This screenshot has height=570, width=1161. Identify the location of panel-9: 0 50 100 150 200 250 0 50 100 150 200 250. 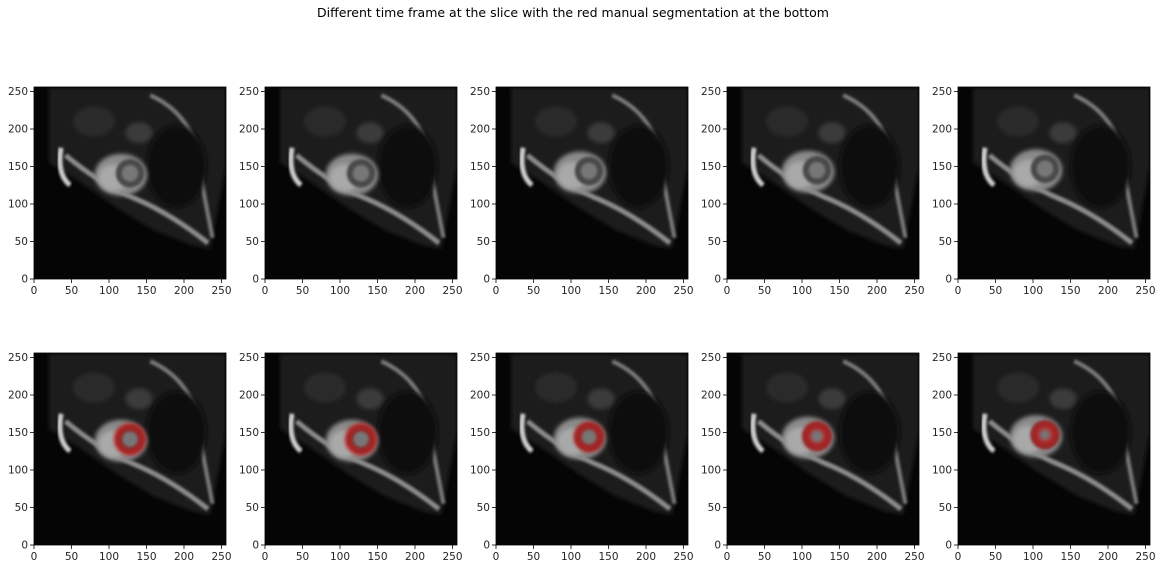
(813, 457).